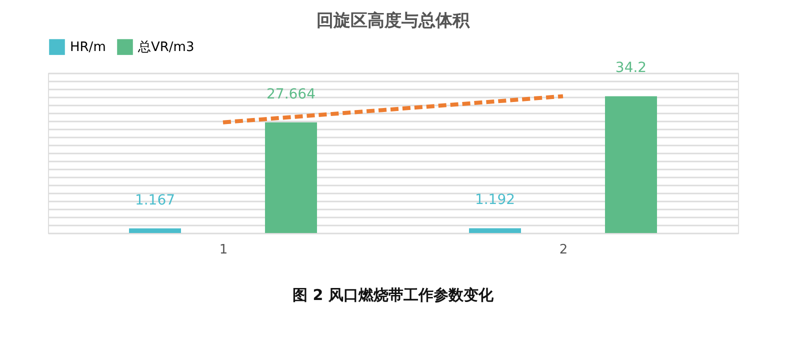  What do you see at coordinates (165, 48) in the screenshot?
I see `legend-label: 总VR/m3` at bounding box center [165, 48].